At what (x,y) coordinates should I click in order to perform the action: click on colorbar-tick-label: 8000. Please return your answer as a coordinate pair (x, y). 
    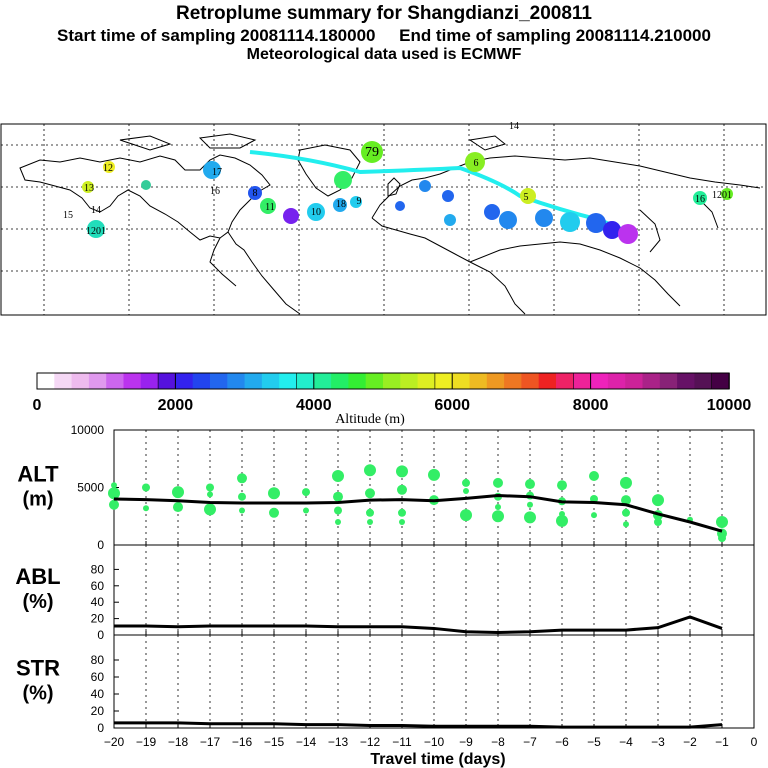
    Looking at the image, I should click on (591, 405).